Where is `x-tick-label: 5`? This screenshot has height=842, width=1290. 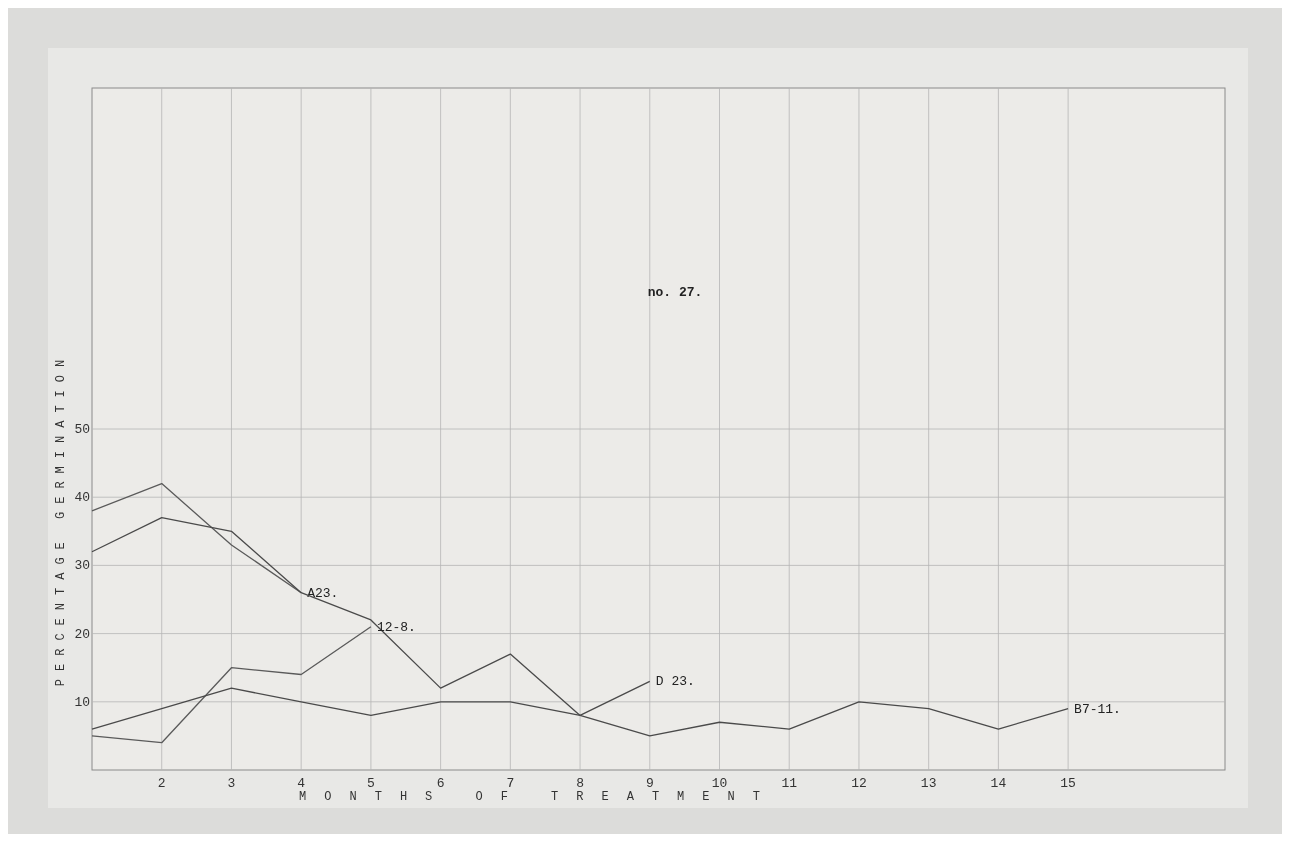
x-tick-label: 5 is located at coordinates (370, 783).